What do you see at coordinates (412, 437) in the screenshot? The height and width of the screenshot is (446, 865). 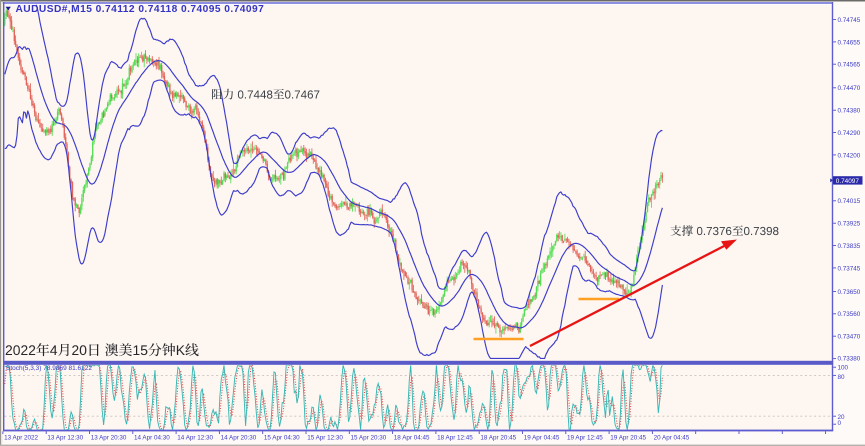 I see `svg-text: 18 Apr 04:45` at bounding box center [412, 437].